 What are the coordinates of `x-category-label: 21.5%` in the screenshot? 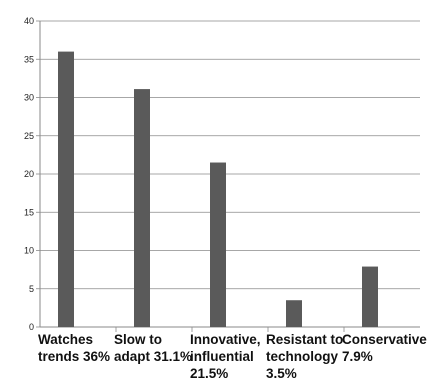 It's located at (209, 373).